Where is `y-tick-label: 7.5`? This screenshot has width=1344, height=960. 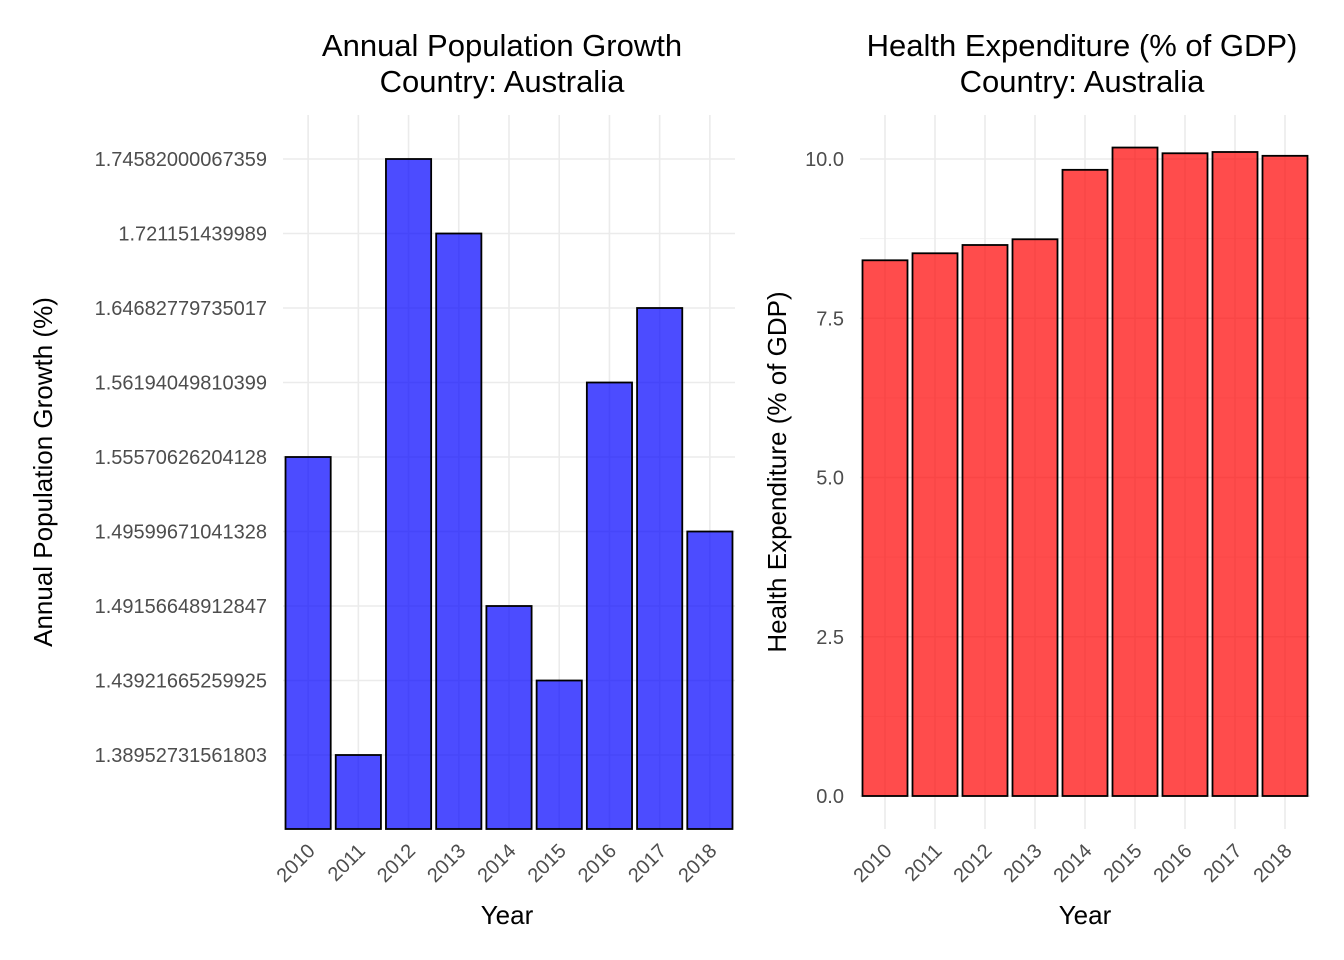 y-tick-label: 7.5 is located at coordinates (830, 319).